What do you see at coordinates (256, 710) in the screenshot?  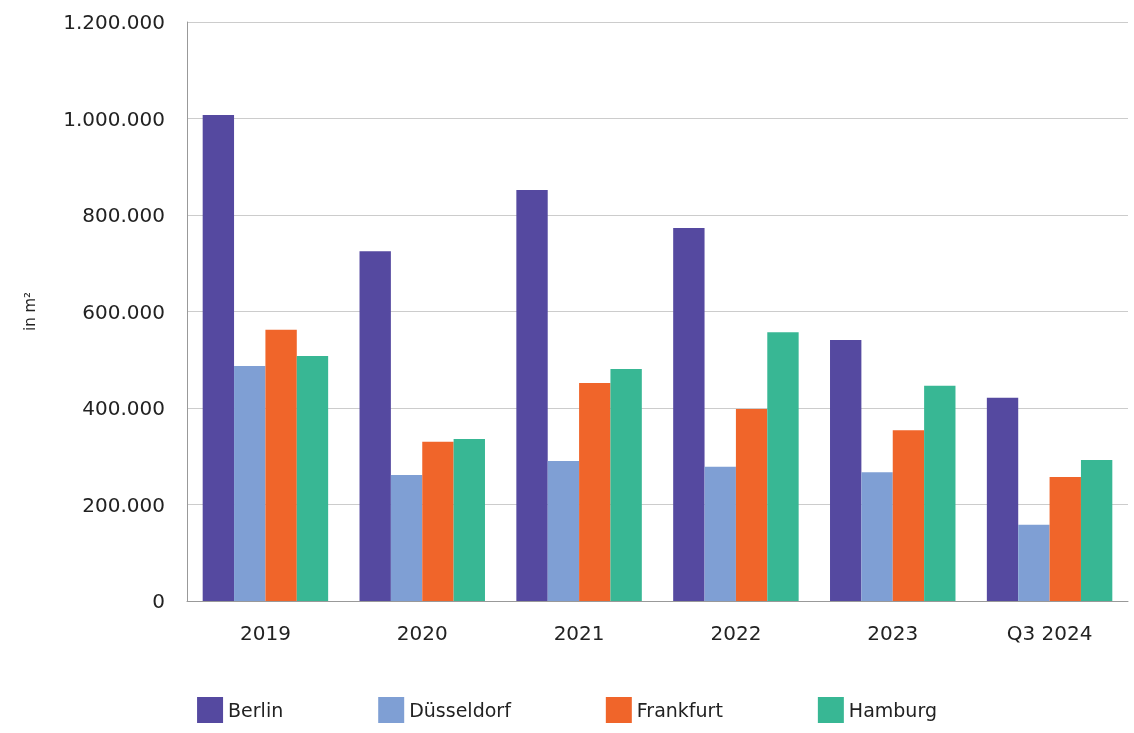 I see `legend-label: Berlin` at bounding box center [256, 710].